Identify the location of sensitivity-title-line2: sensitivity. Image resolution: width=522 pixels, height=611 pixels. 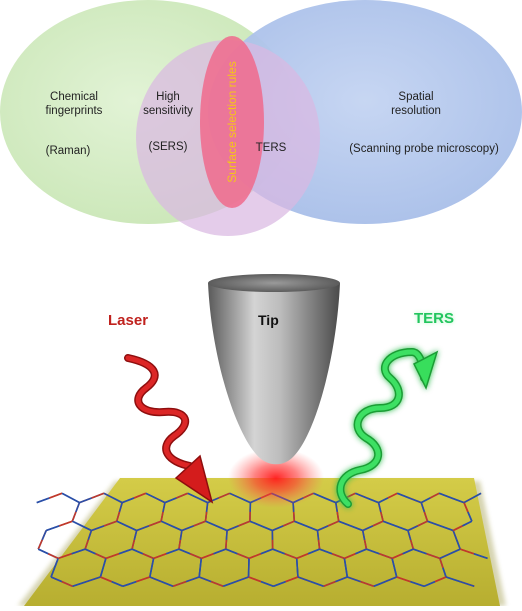
(168, 111).